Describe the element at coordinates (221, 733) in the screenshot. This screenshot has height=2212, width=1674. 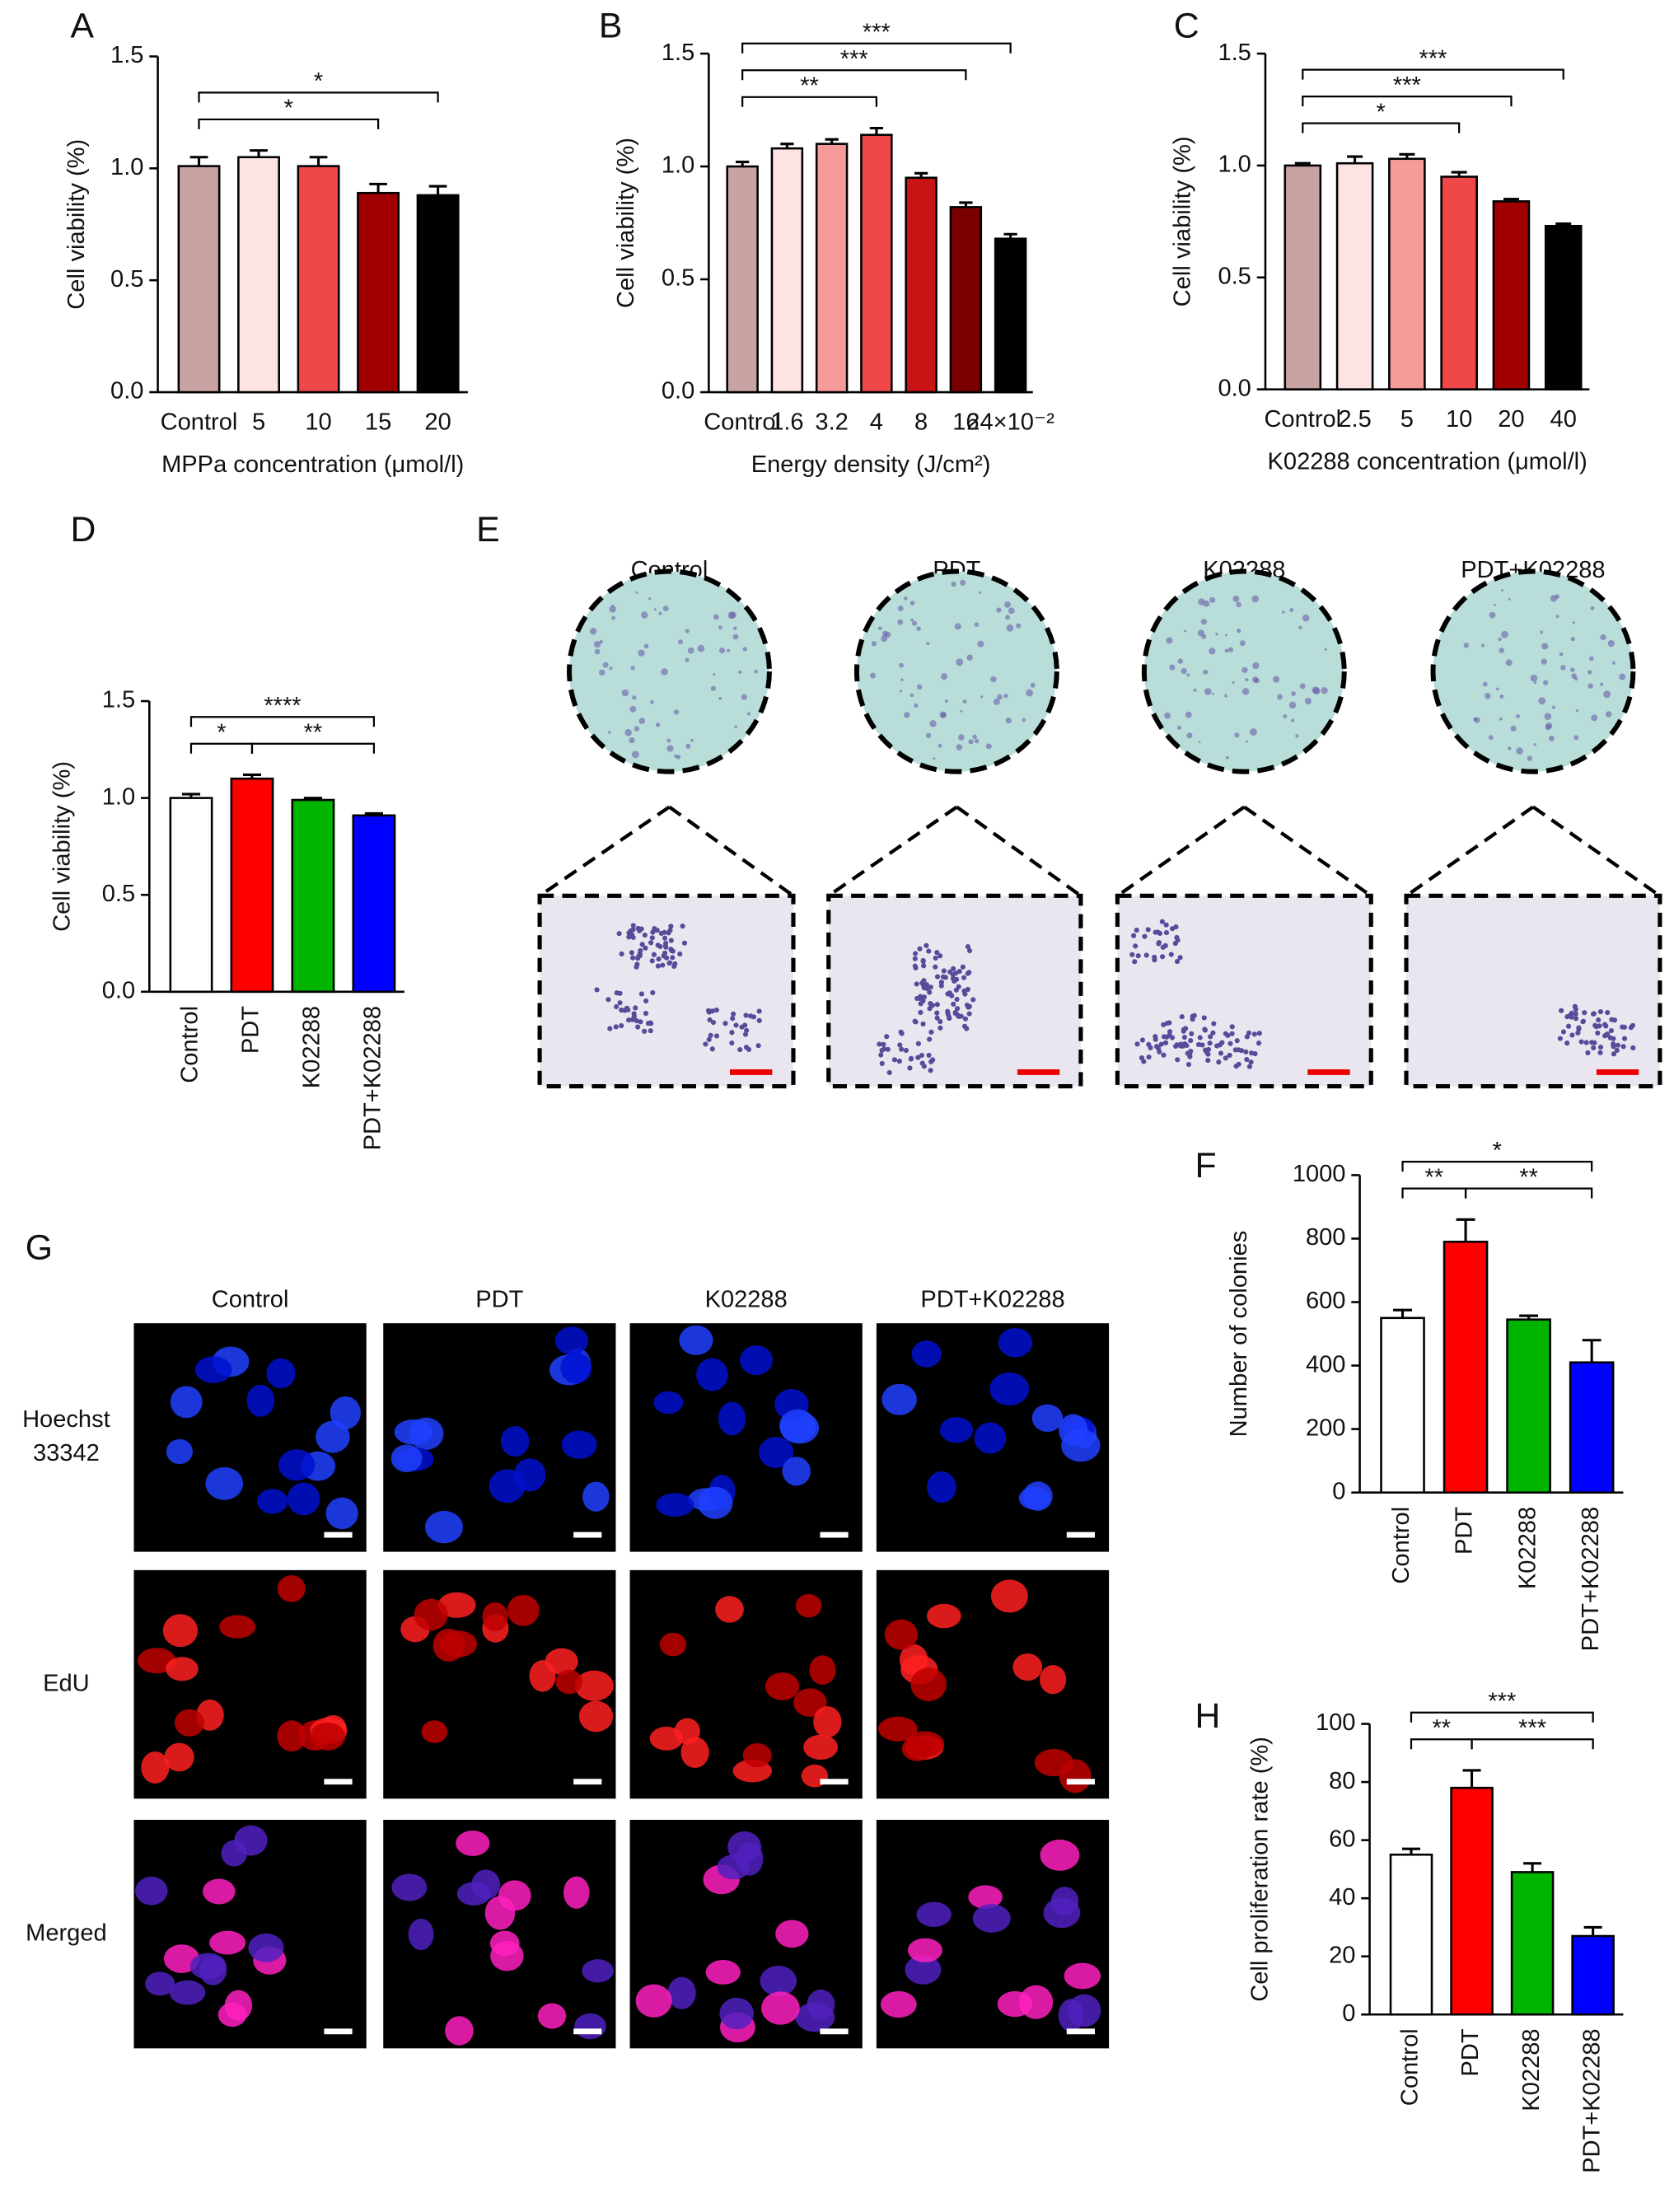
I see `significance-label: *` at that location.